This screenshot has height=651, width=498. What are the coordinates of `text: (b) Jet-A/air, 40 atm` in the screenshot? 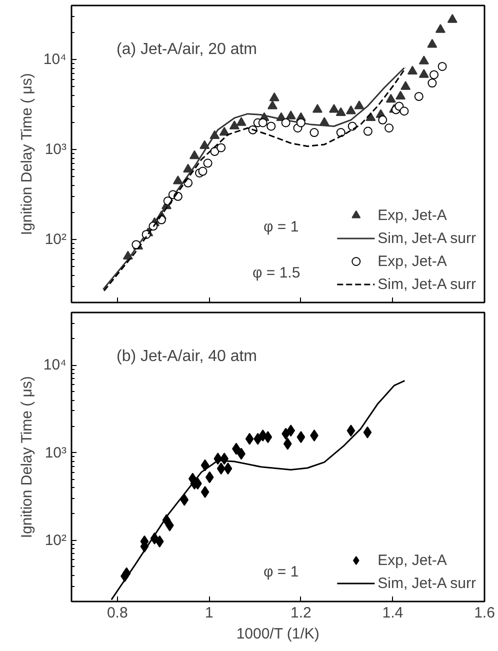 It's located at (186, 356).